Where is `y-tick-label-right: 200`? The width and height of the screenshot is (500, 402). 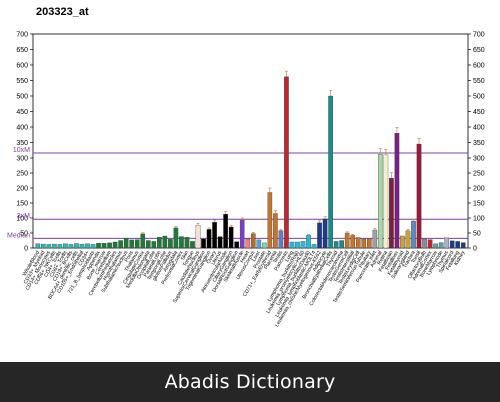
y-tick-label-right: 200 is located at coordinates (479, 189).